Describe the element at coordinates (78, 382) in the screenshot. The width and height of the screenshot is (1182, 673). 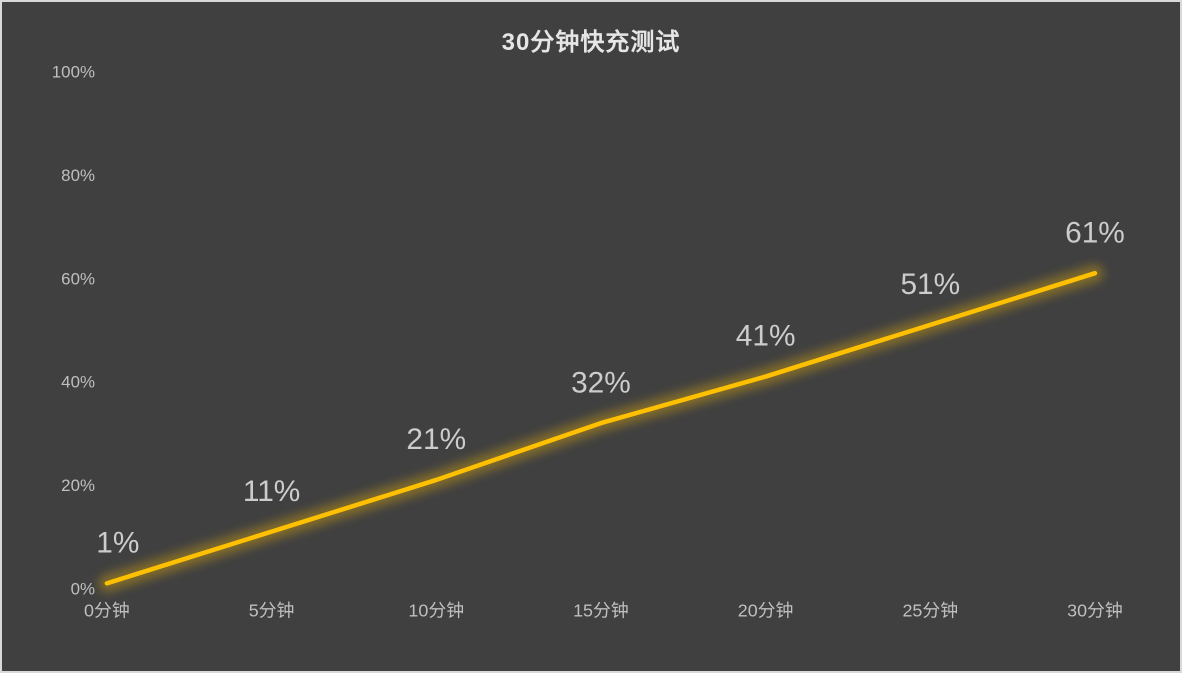
I see `y-axis-tick: 40%` at that location.